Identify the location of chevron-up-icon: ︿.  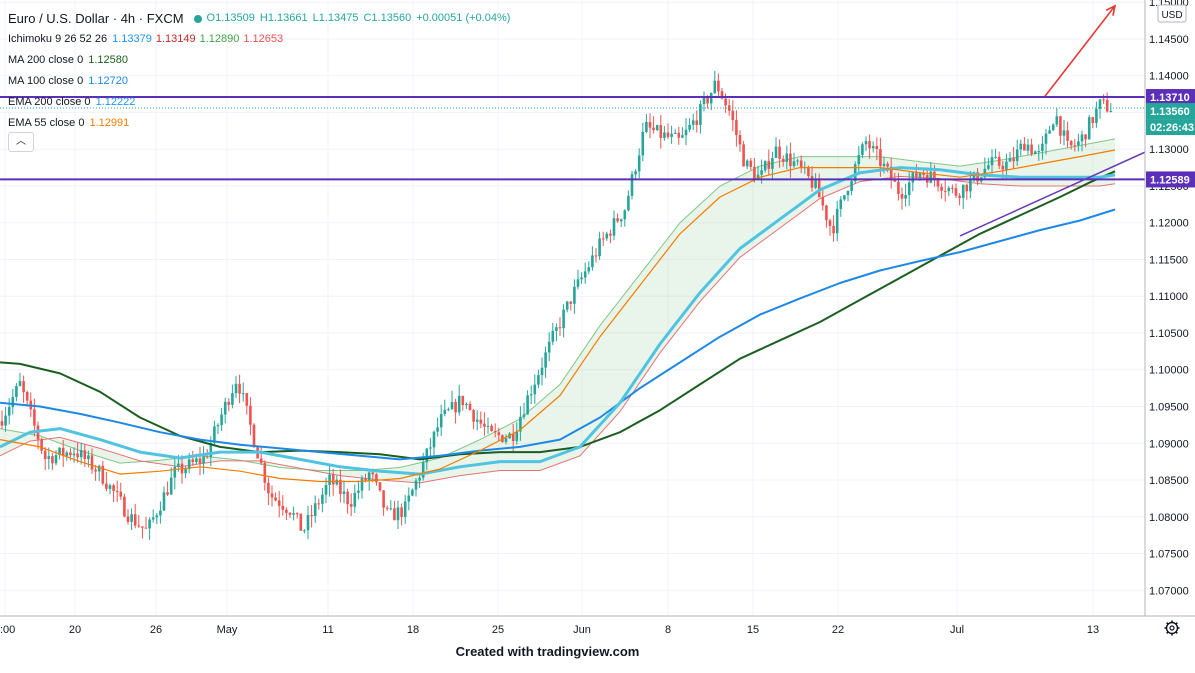
(21, 142).